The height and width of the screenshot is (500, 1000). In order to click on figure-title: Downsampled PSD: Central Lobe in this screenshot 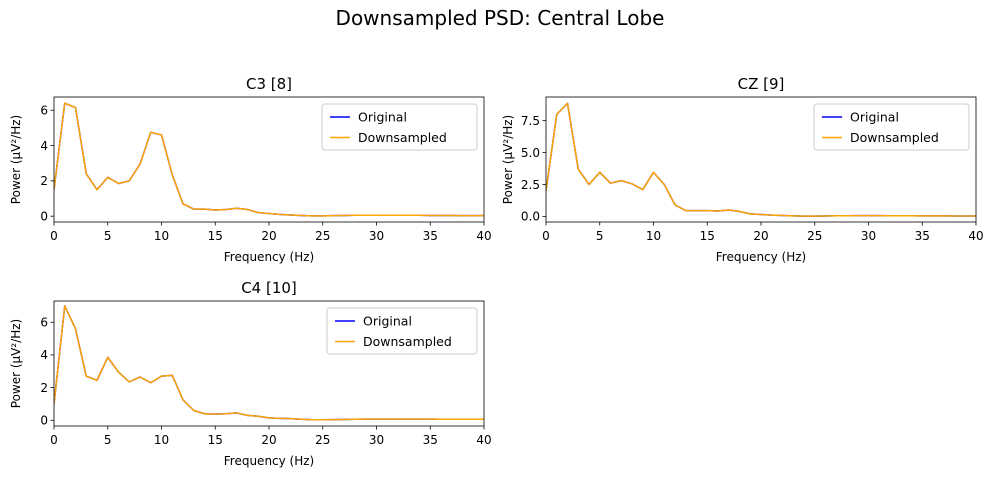, I will do `click(500, 18)`.